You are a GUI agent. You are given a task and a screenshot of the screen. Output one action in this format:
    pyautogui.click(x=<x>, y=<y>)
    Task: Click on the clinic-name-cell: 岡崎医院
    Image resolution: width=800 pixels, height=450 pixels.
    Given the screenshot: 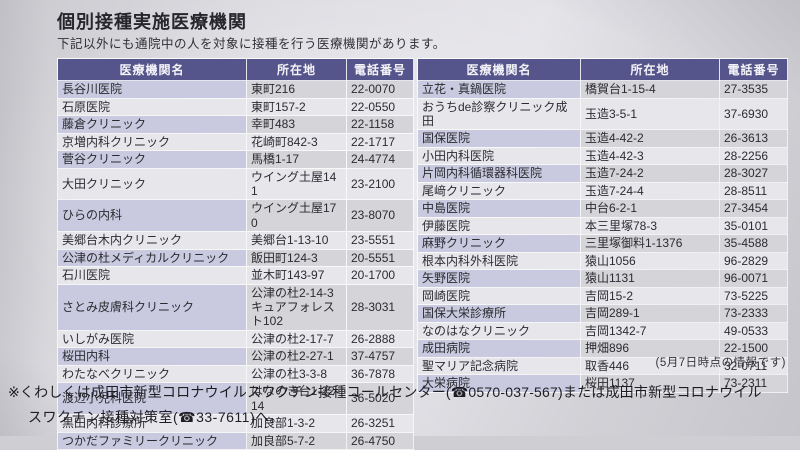 What is the action you would take?
    pyautogui.click(x=499, y=296)
    